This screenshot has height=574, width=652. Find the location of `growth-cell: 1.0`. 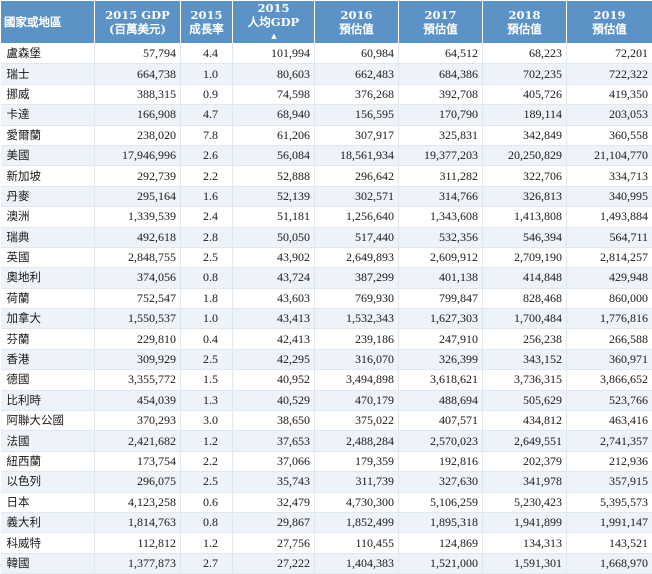

growth-cell: 1.0 is located at coordinates (207, 74).